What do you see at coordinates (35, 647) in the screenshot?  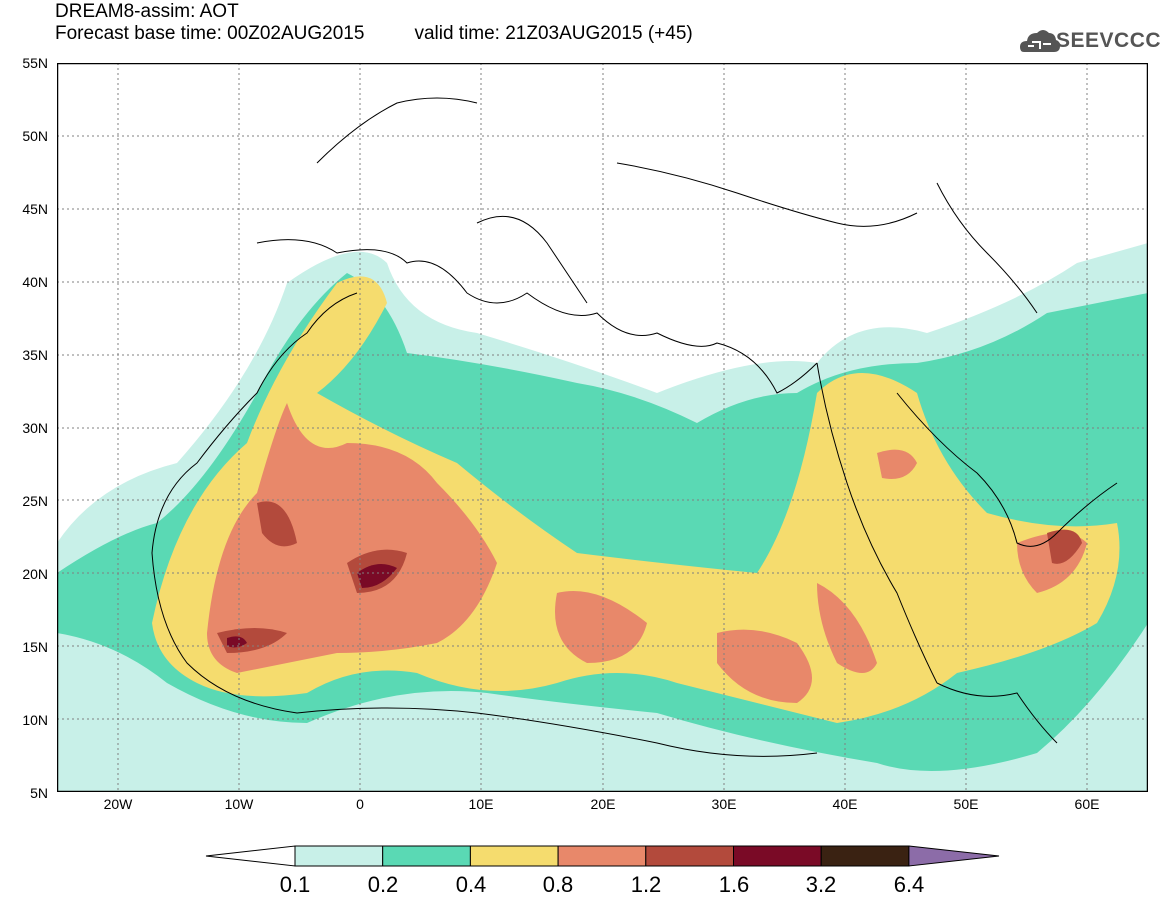 I see `lat-label: 15N` at bounding box center [35, 647].